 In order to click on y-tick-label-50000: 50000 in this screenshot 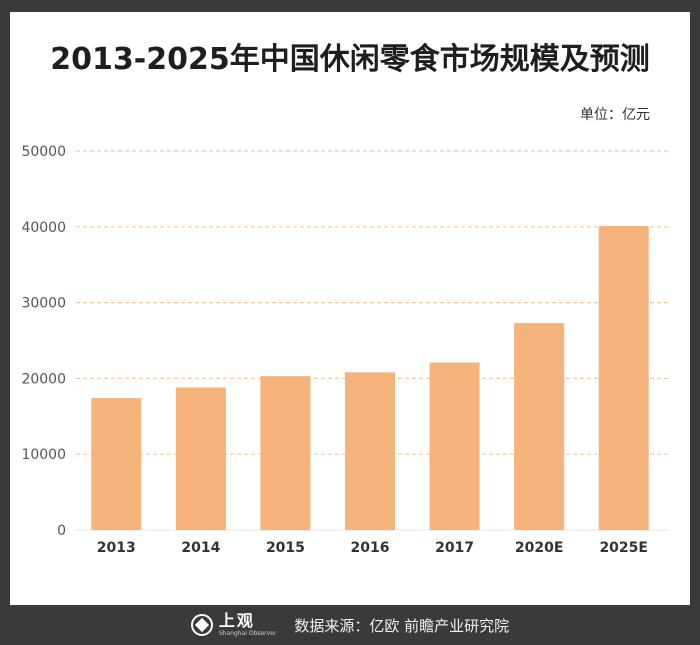, I will do `click(43, 152)`.